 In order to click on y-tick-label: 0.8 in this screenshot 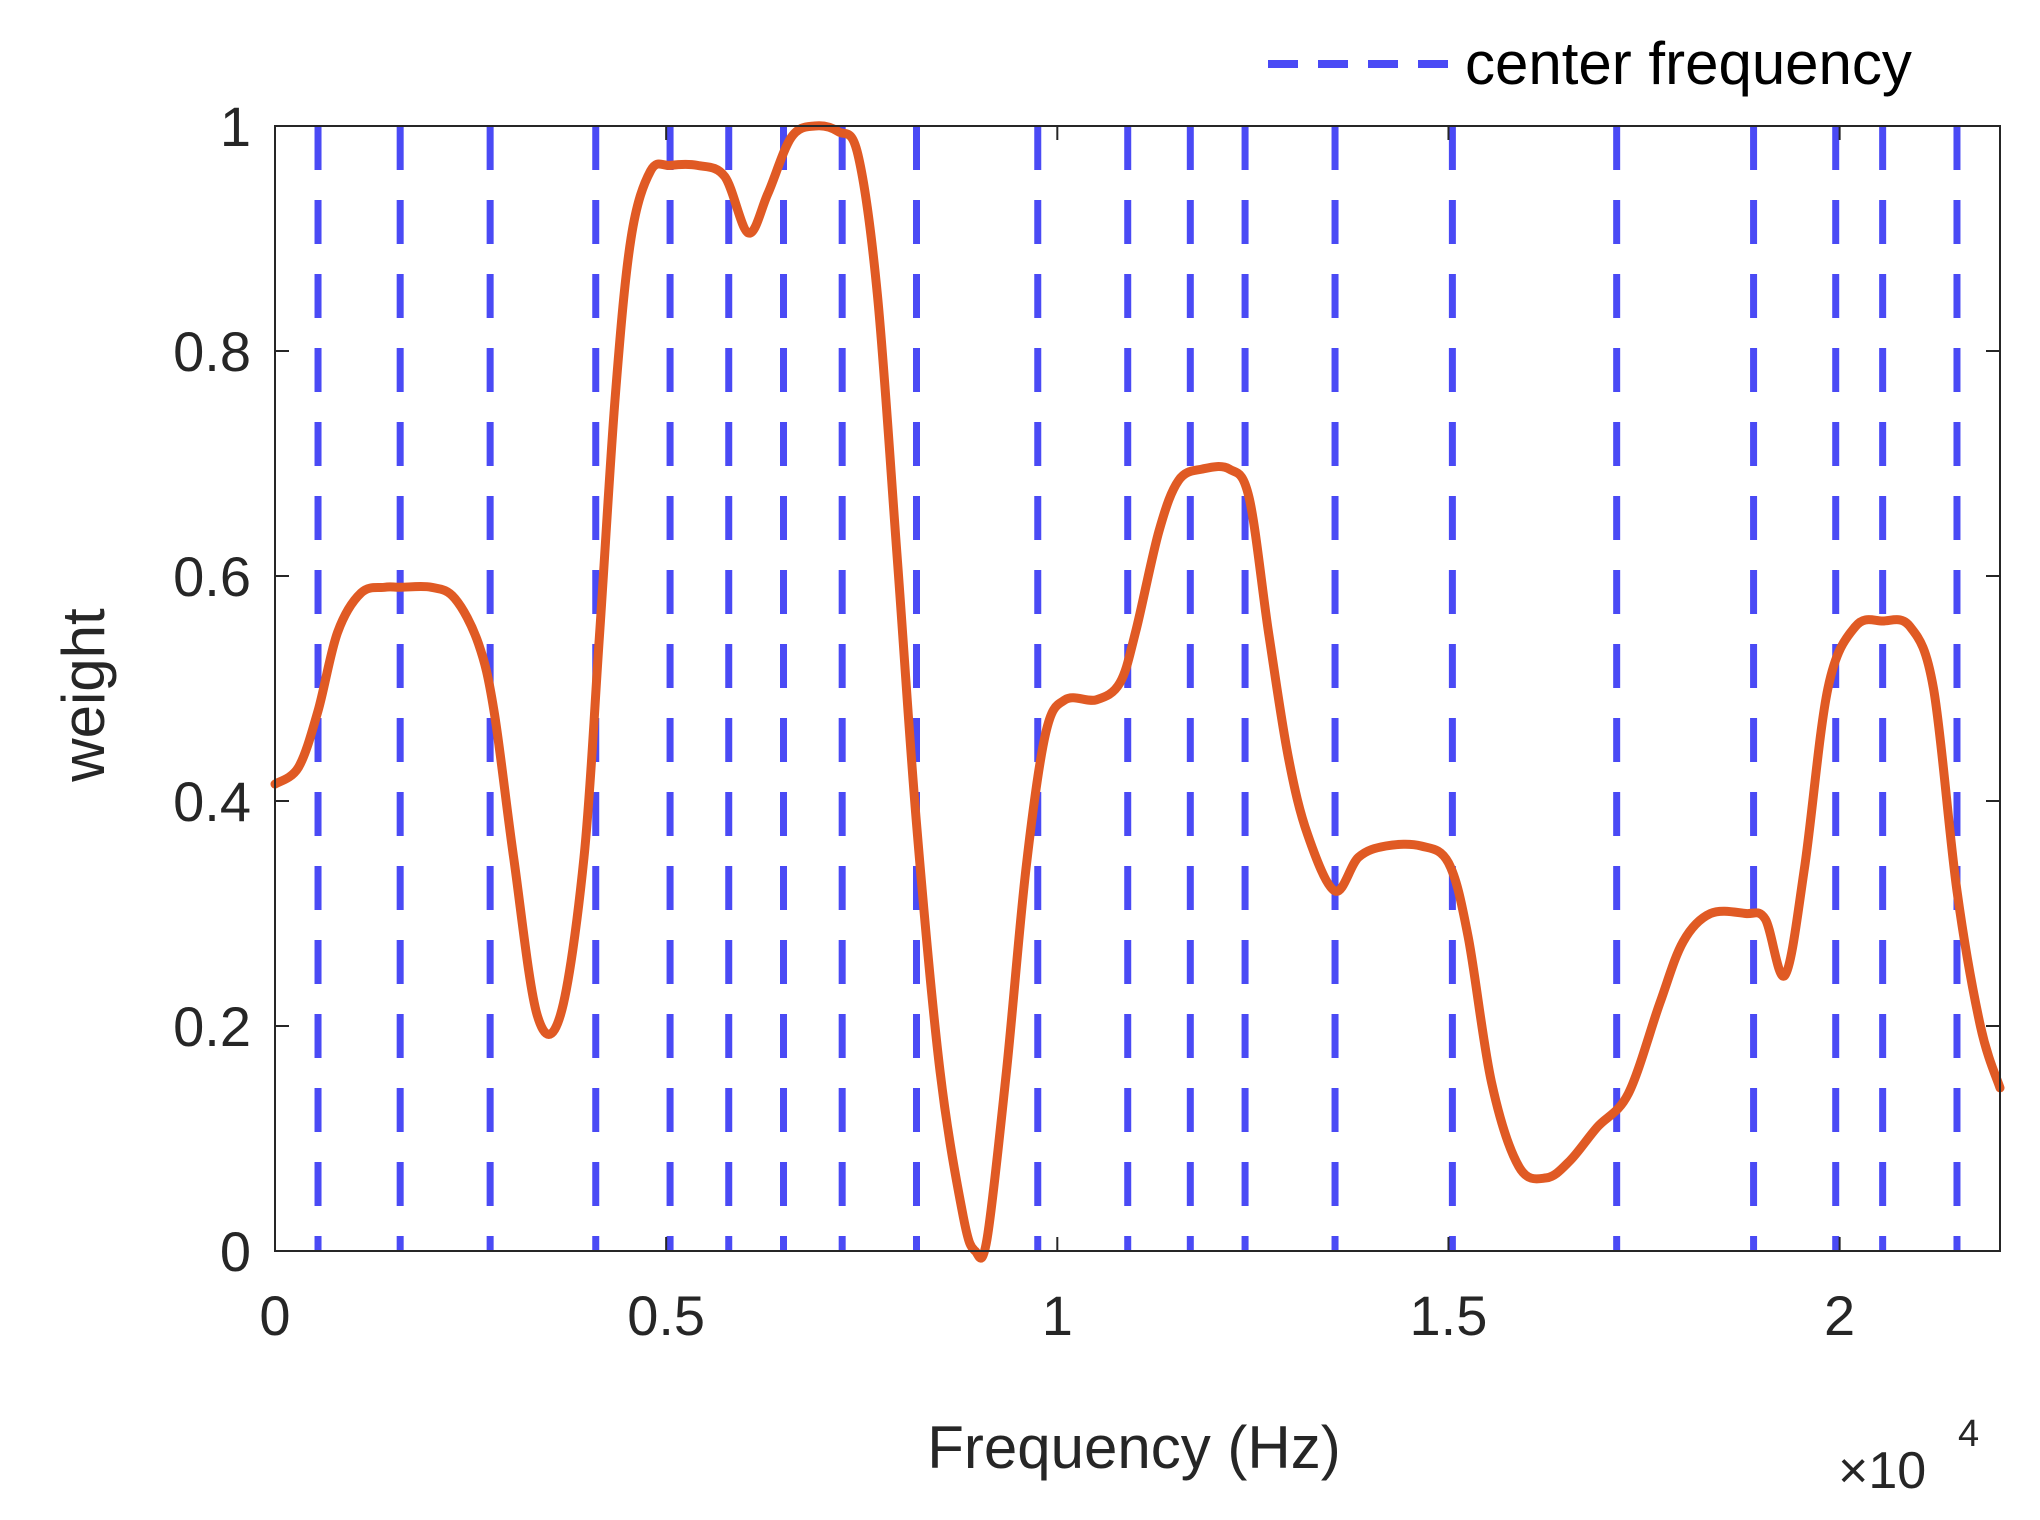, I will do `click(212, 351)`.